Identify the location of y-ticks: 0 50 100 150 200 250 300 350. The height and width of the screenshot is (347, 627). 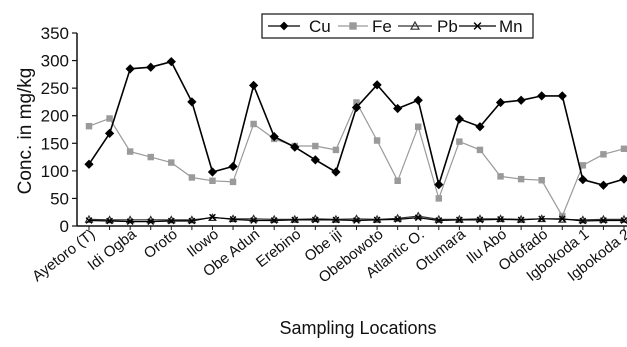
(59, 130).